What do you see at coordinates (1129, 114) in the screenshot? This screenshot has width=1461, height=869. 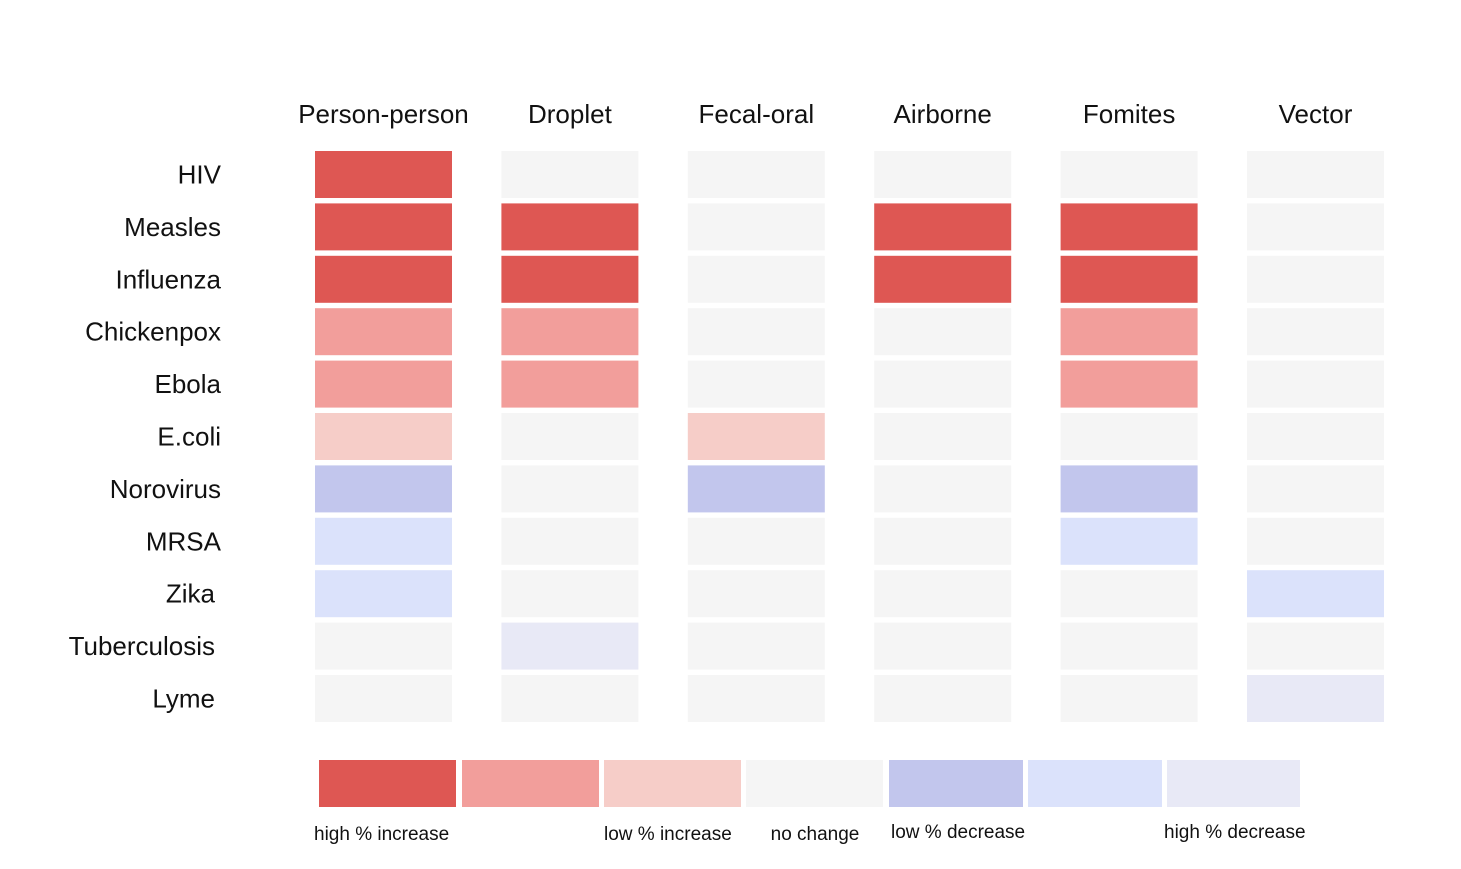 I see `column-label: Fomites` at bounding box center [1129, 114].